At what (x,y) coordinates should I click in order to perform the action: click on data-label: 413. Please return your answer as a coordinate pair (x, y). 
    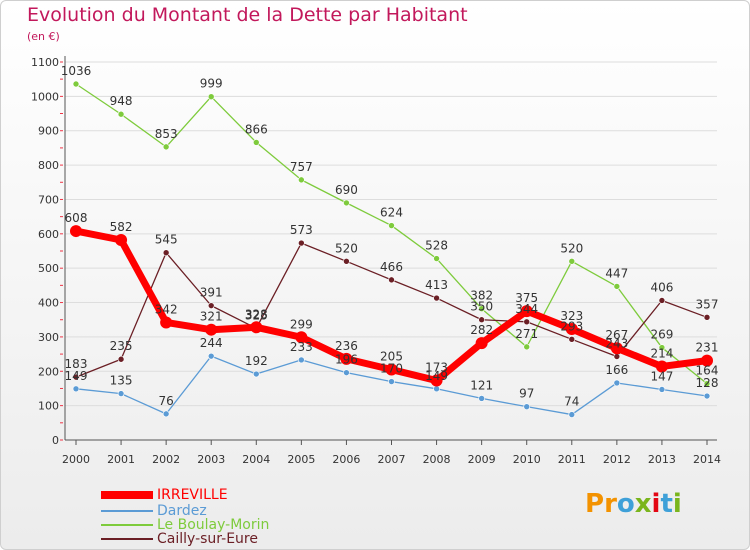
    Looking at the image, I should click on (436, 285).